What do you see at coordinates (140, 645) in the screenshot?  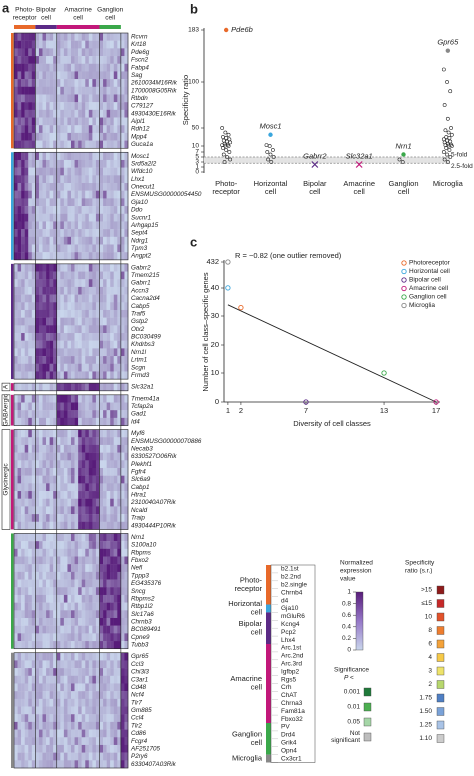 I see `gene-label: Tubb3` at bounding box center [140, 645].